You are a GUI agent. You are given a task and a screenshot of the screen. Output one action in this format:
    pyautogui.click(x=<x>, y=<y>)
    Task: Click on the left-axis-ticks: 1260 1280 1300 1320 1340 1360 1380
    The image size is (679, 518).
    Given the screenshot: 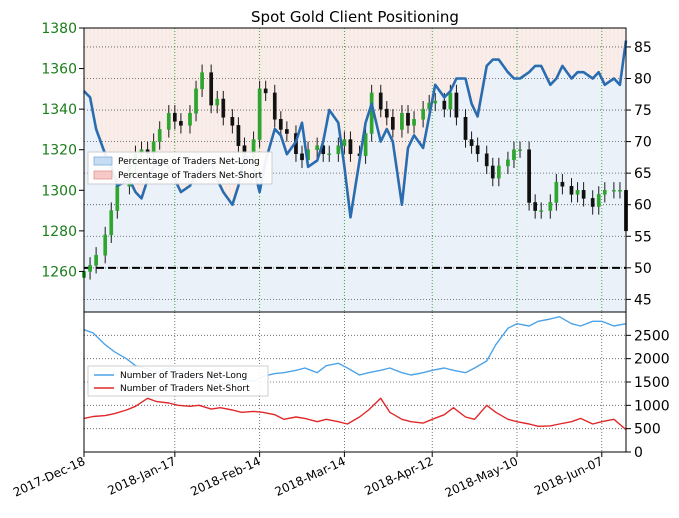 What is the action you would take?
    pyautogui.click(x=62, y=150)
    